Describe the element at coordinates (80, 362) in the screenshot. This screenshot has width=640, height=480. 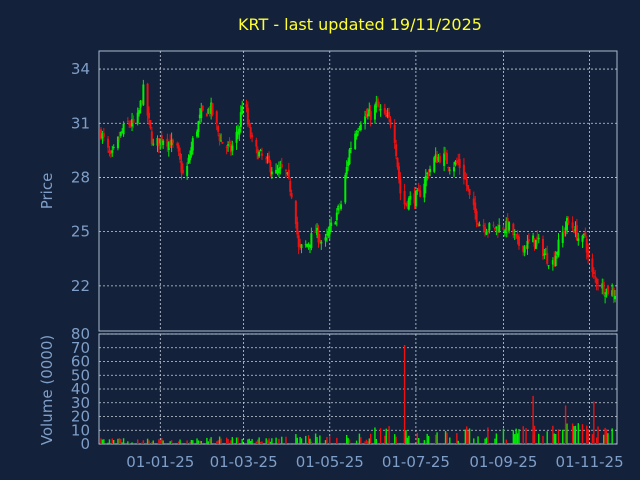
I see `volume-y-tick: 60` at that location.